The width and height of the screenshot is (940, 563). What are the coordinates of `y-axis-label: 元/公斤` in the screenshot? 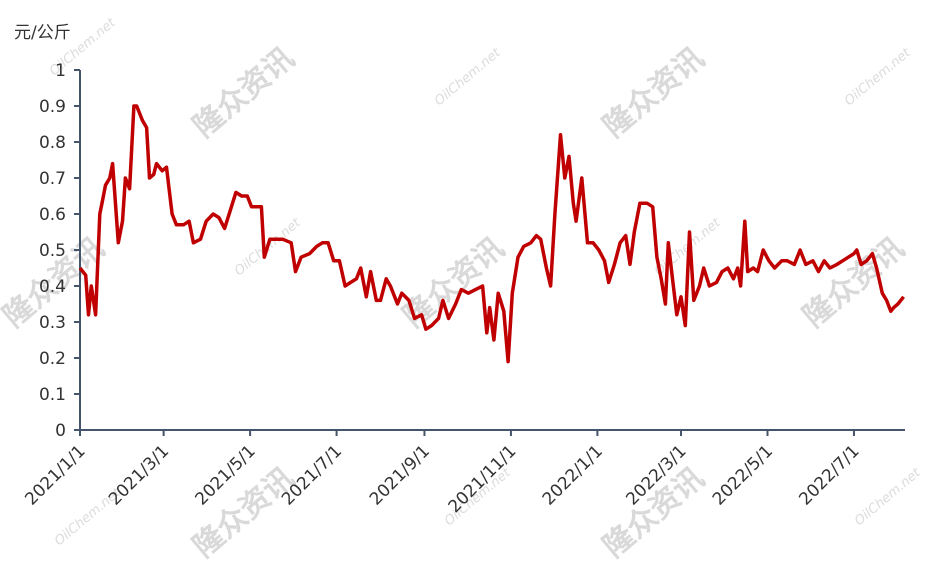 It's located at (42, 33).